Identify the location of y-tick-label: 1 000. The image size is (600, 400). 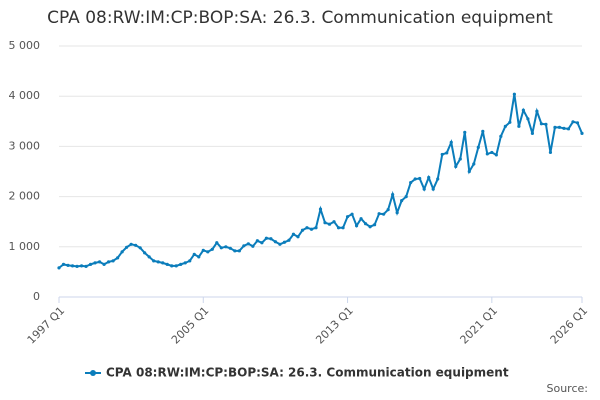
(25, 246).